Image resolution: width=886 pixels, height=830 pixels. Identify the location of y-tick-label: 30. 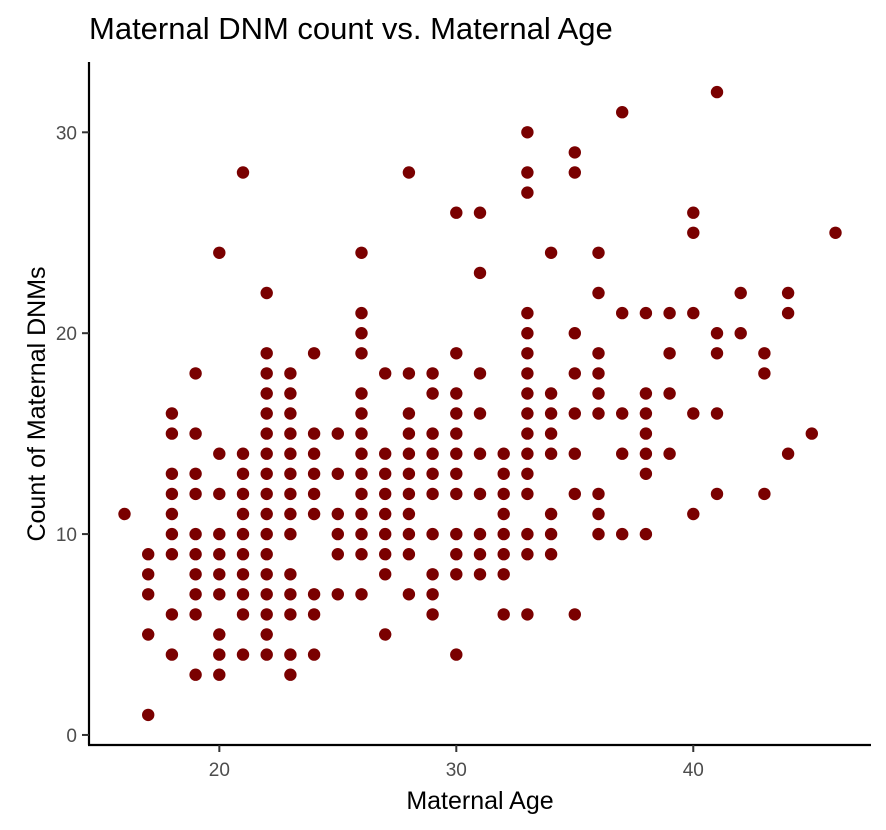
(66, 133).